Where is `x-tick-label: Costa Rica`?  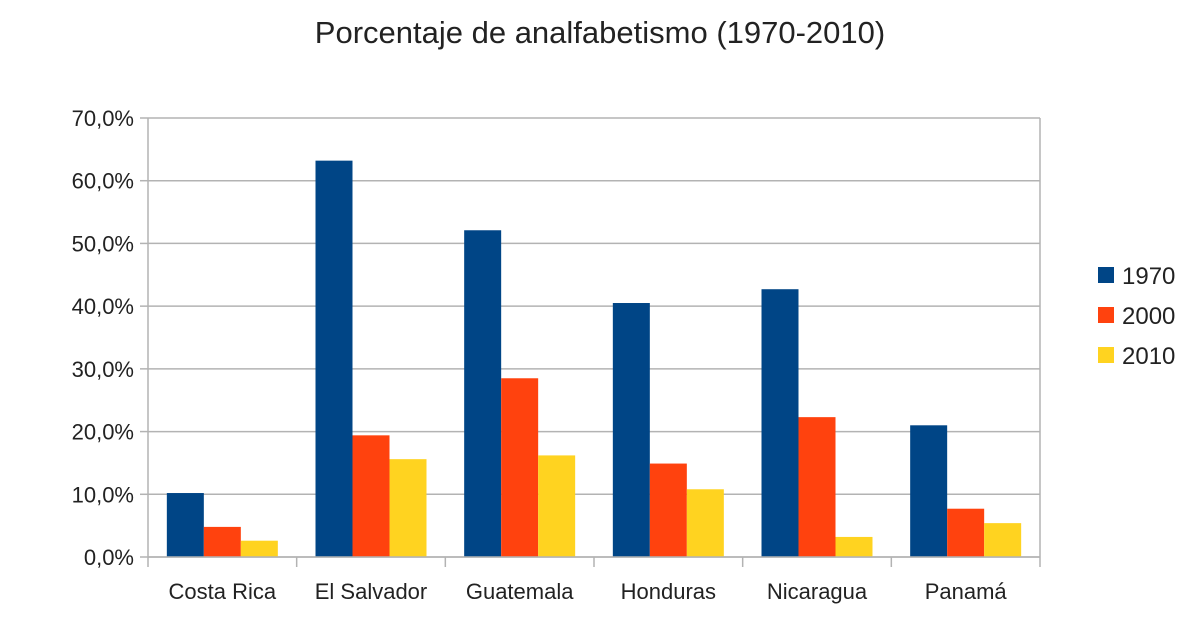
x-tick-label: Costa Rica is located at coordinates (223, 591).